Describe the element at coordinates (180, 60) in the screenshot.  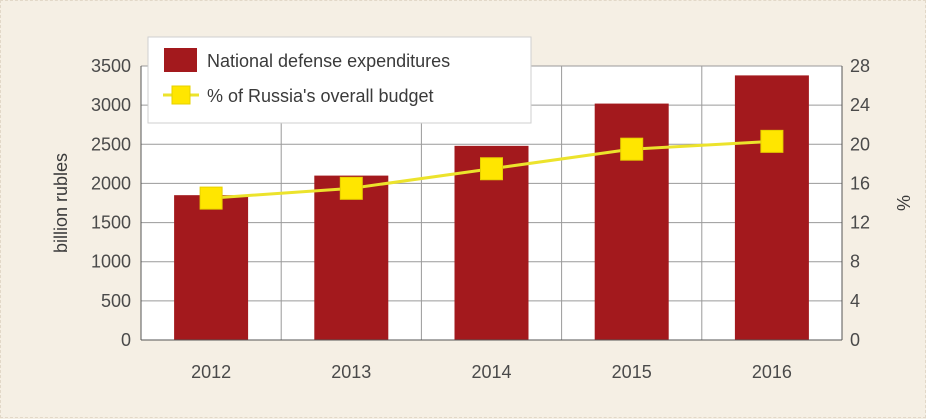
I see `legend-swatch-bar` at that location.